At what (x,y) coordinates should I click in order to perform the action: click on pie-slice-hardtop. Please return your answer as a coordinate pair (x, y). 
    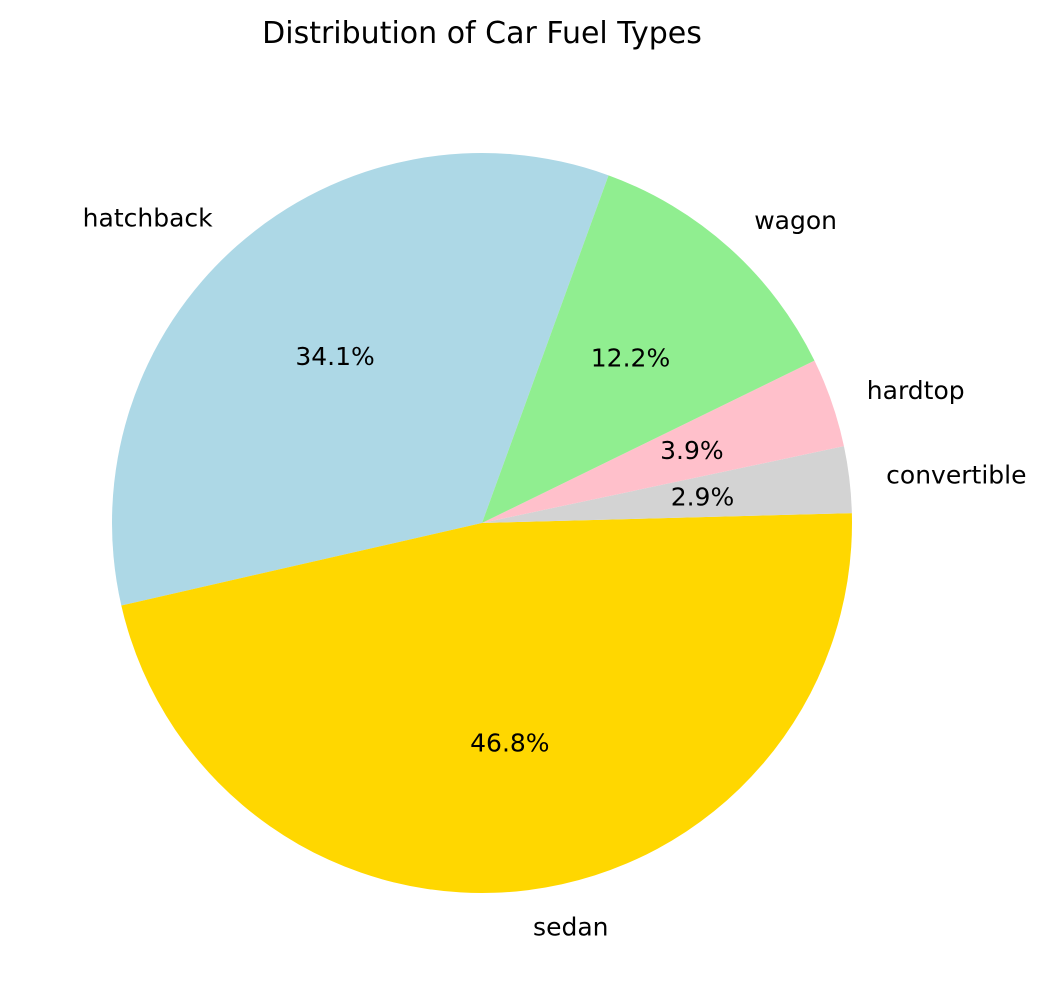
    Looking at the image, I should click on (663, 441).